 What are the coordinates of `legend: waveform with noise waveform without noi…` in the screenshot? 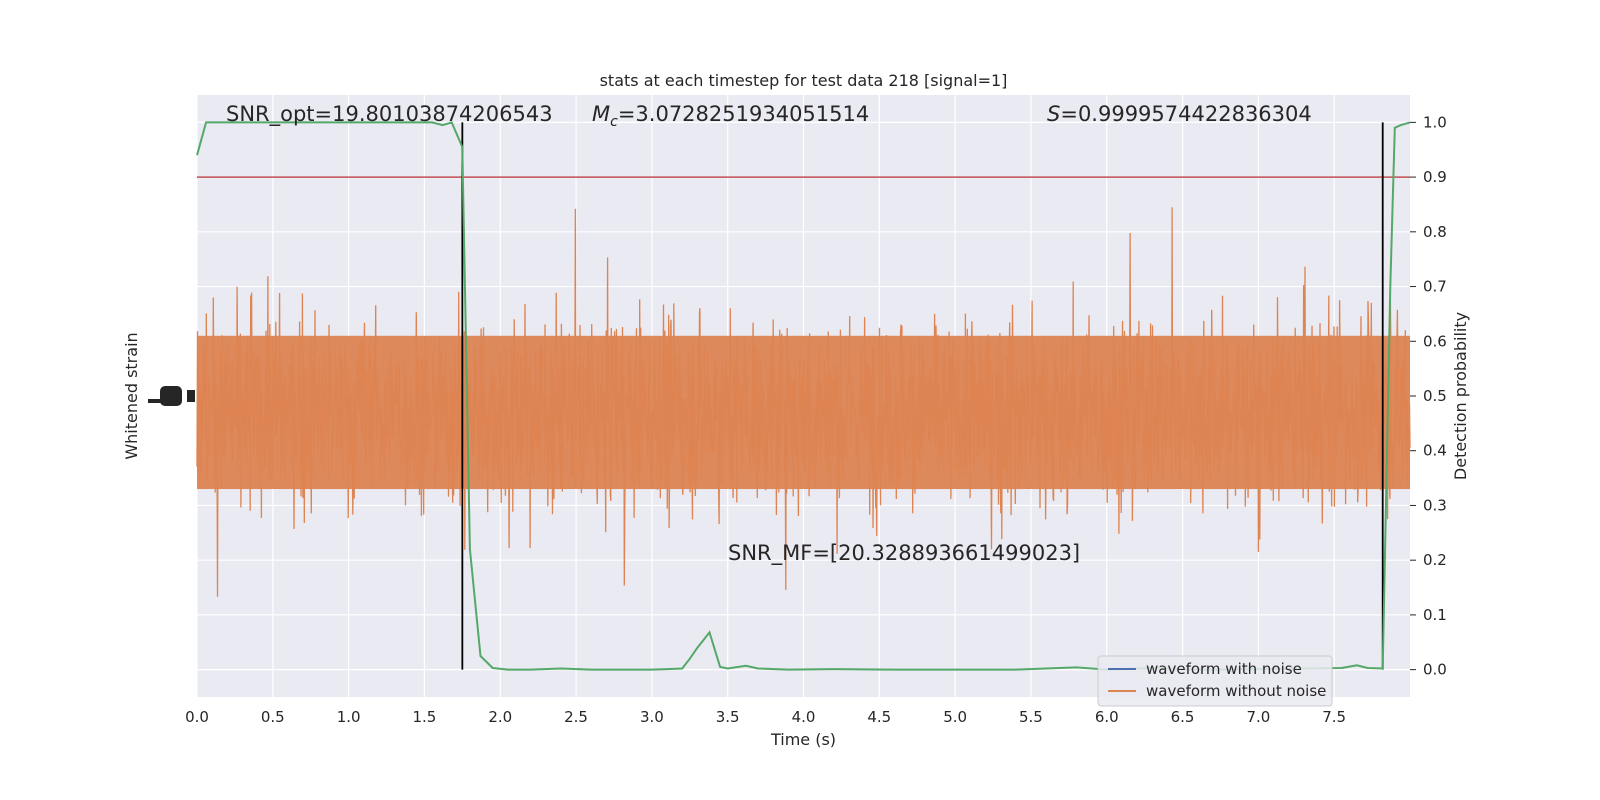 It's located at (1215, 681).